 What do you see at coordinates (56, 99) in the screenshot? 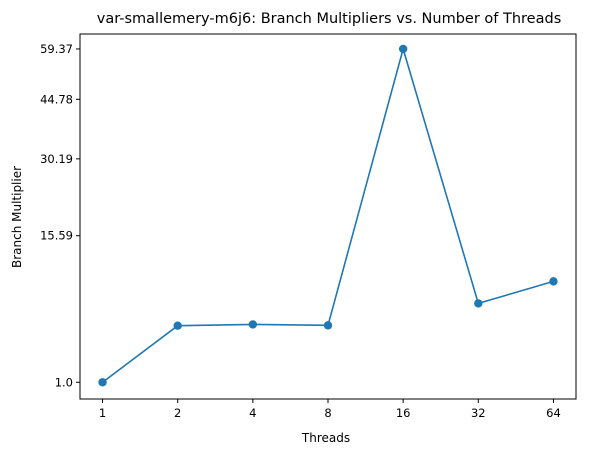
I see `y-tick-label: 44.78` at bounding box center [56, 99].